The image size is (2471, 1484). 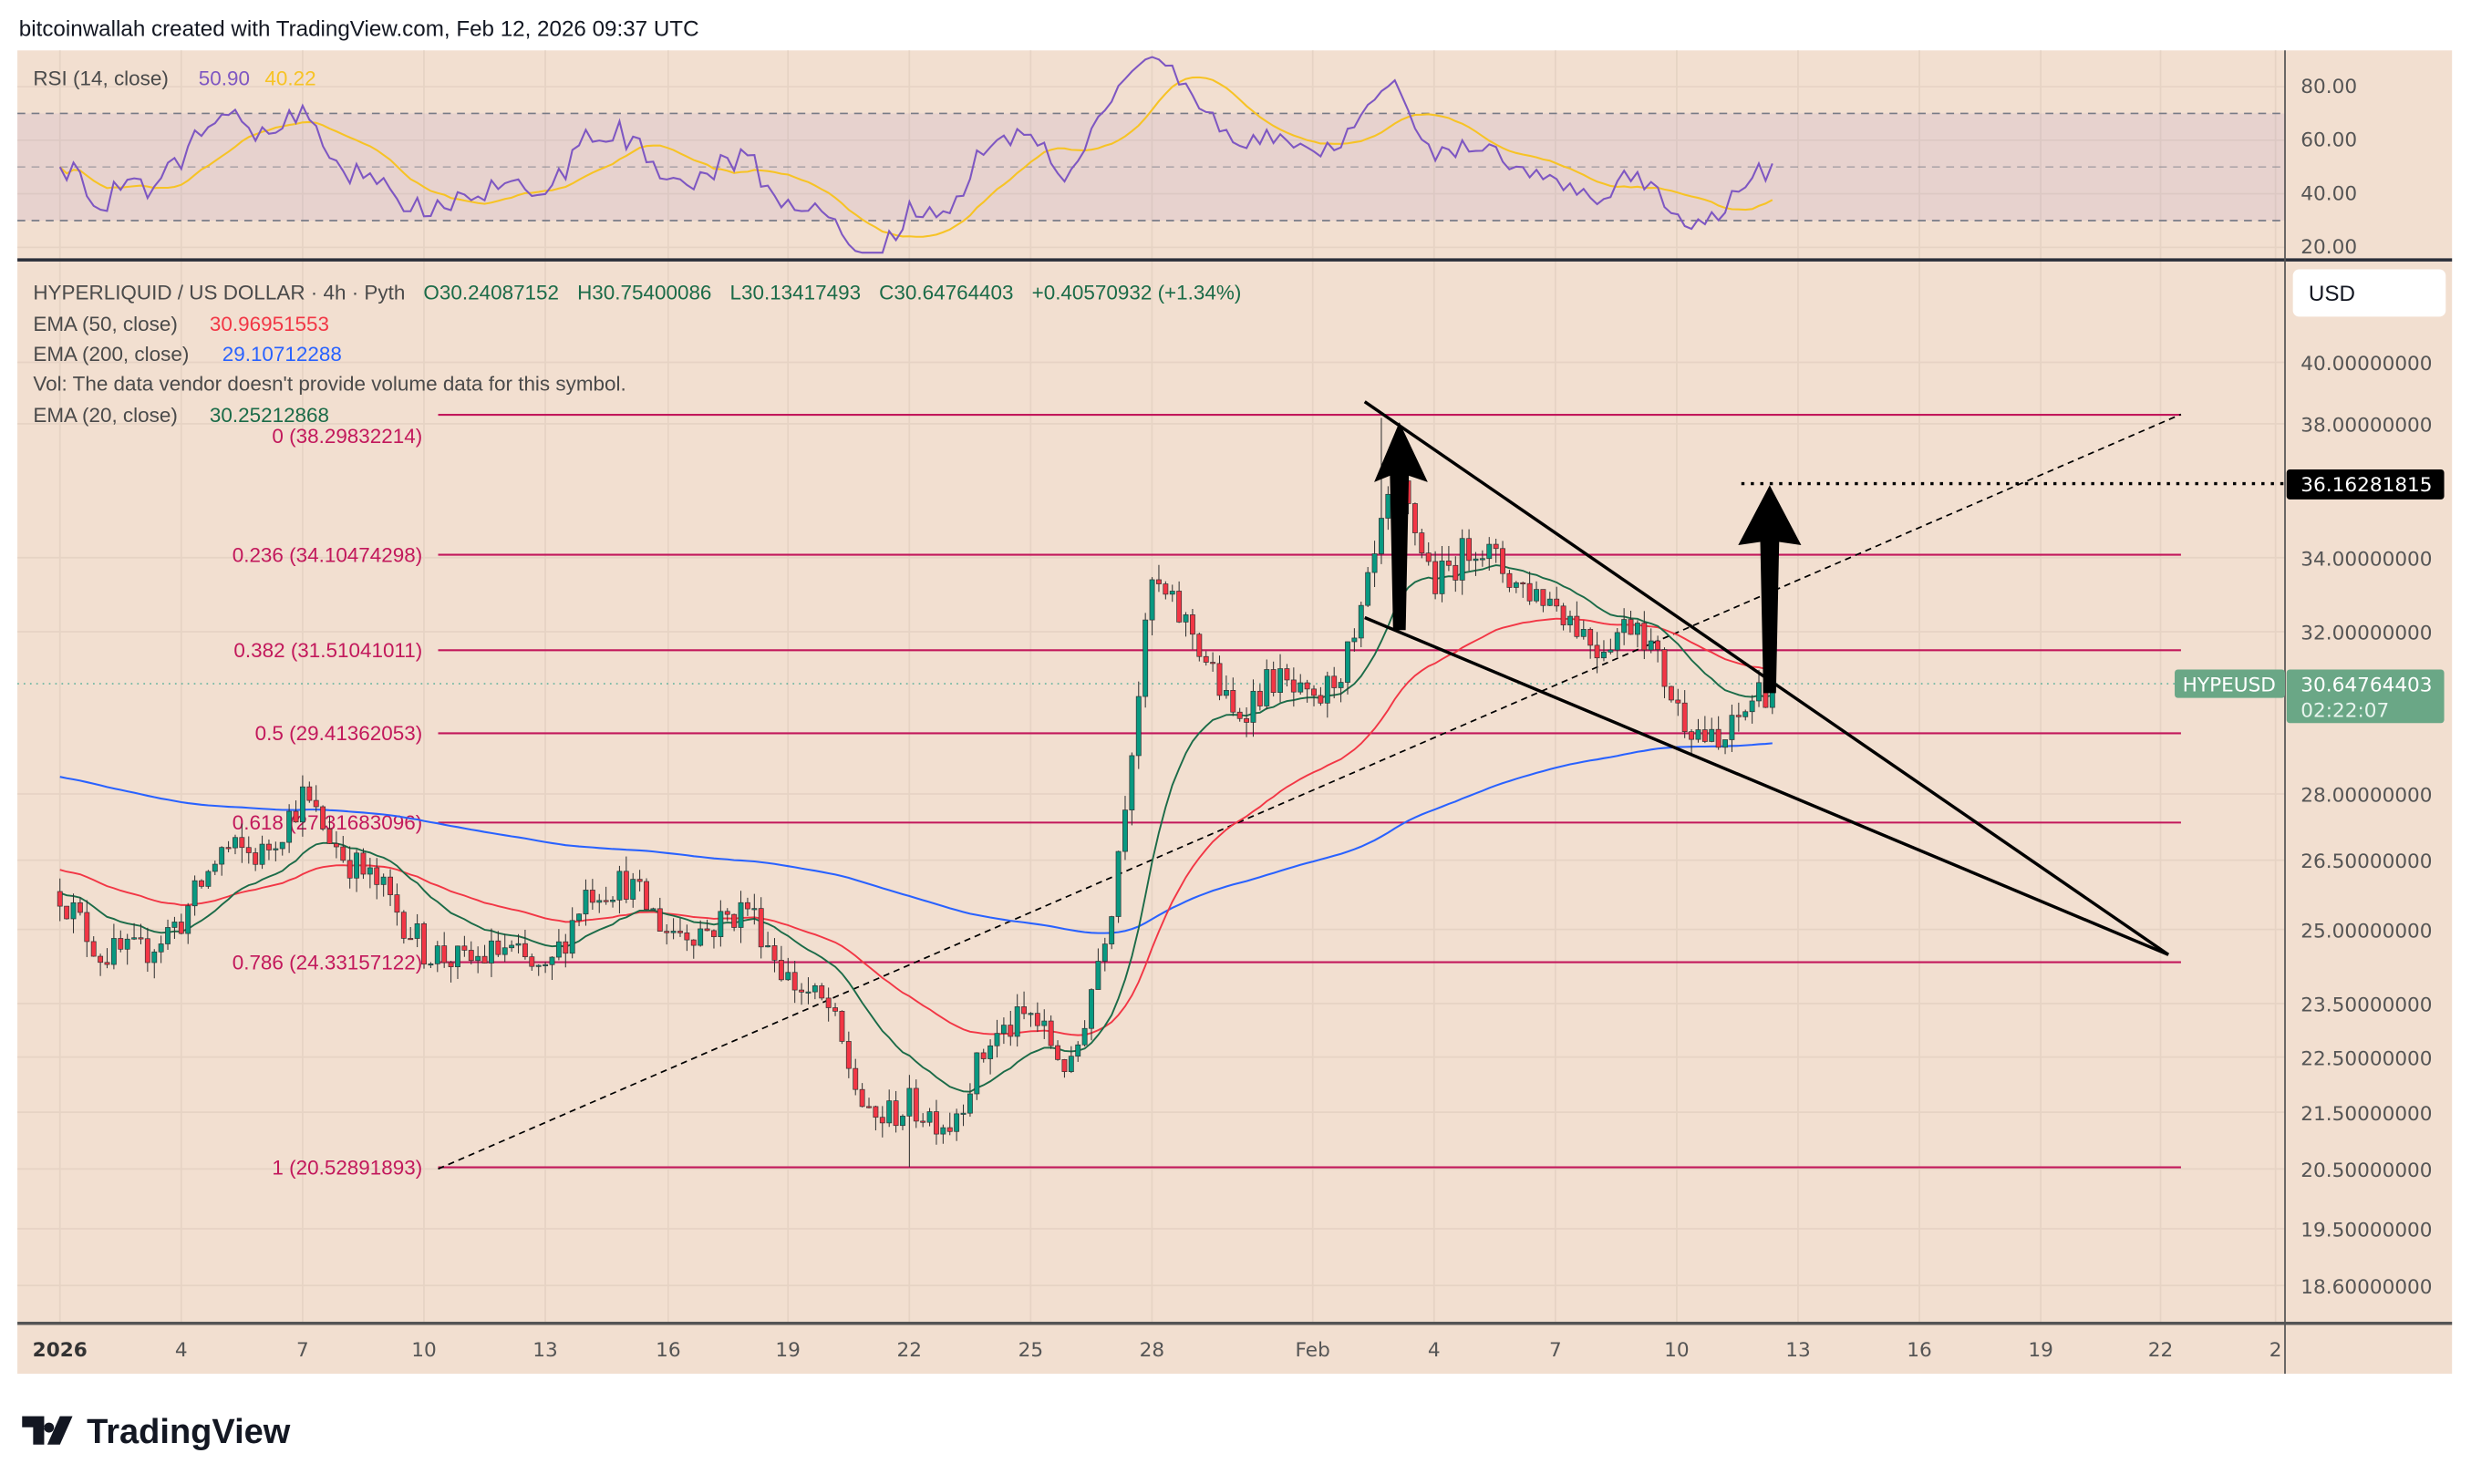 What do you see at coordinates (2366, 634) in the screenshot?
I see `price-axis-label: 32.00000000` at bounding box center [2366, 634].